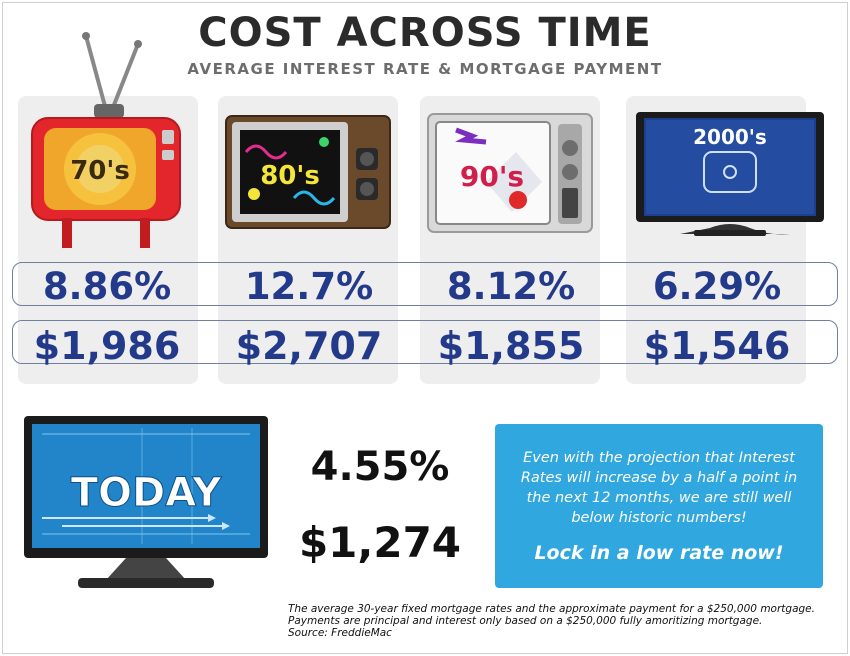 The height and width of the screenshot is (656, 850). I want to click on tv-today-label: TODAY, so click(147, 493).